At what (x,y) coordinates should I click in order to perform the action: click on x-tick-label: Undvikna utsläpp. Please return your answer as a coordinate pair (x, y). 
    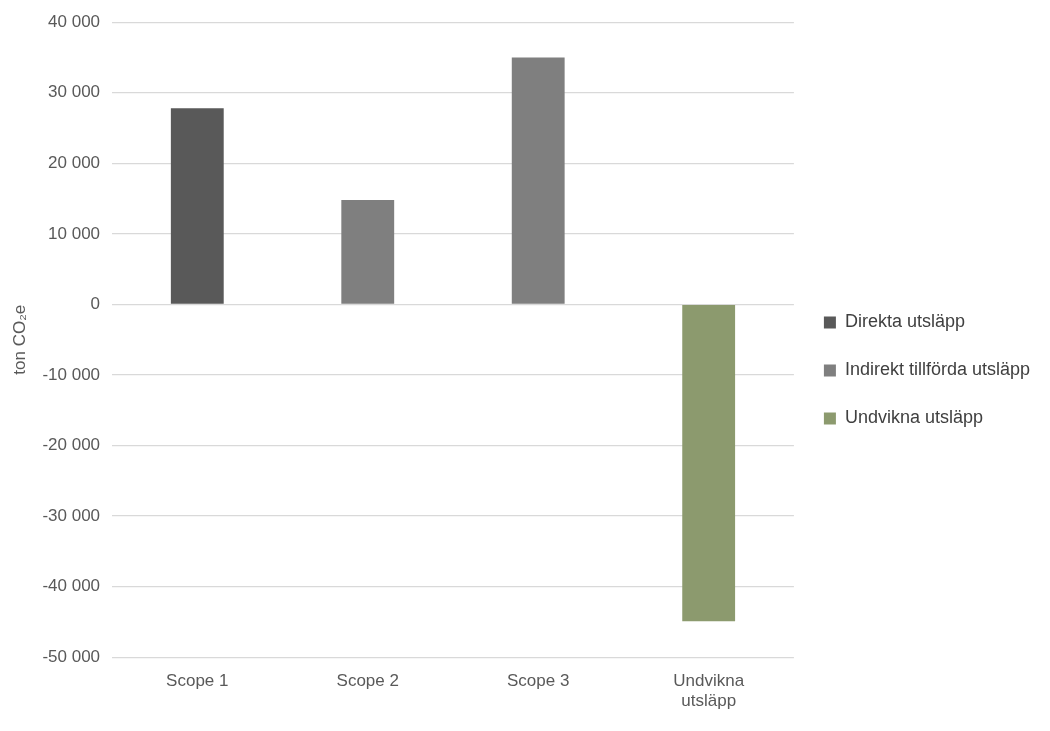
    Looking at the image, I should click on (709, 691).